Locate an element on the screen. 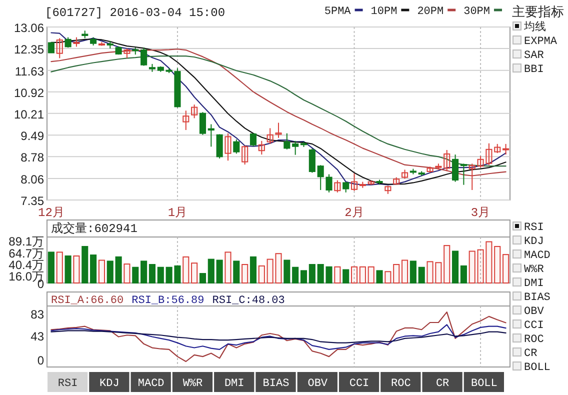 The height and width of the screenshot is (395, 568). text: 均线 is located at coordinates (534, 27).